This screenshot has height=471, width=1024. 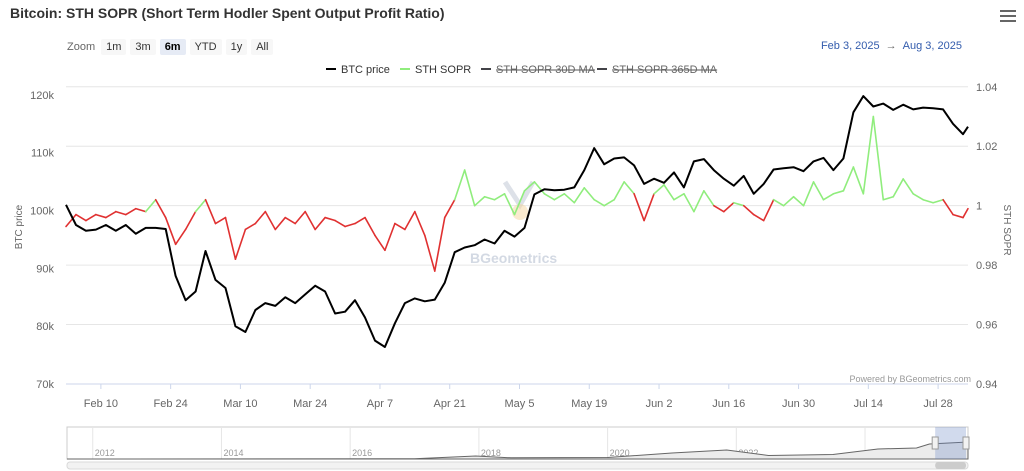 I want to click on navigator-scrollbar, so click(x=517, y=465).